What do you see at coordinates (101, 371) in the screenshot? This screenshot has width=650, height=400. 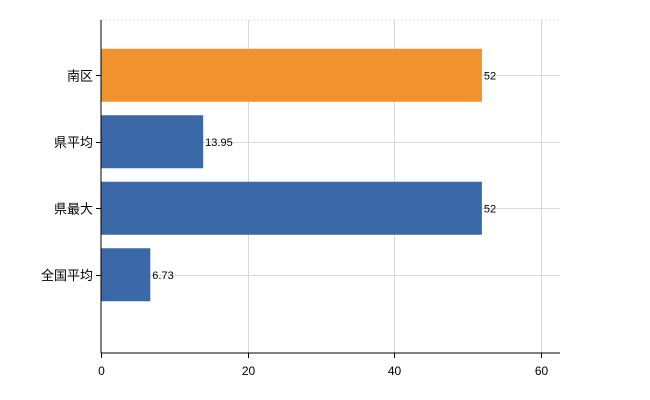 I see `x-tick-label: 0` at bounding box center [101, 371].